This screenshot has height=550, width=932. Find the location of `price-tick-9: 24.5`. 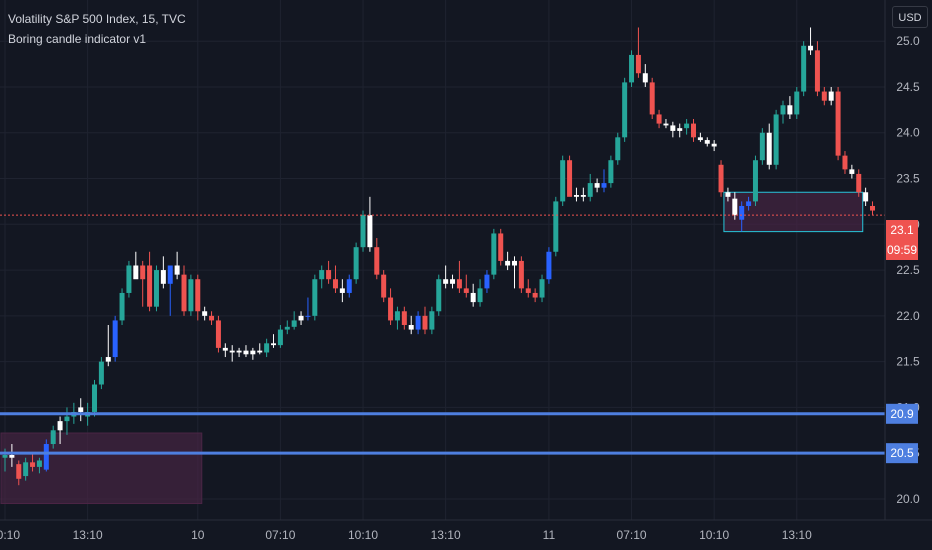

price-tick-9: 24.5 is located at coordinates (908, 87).